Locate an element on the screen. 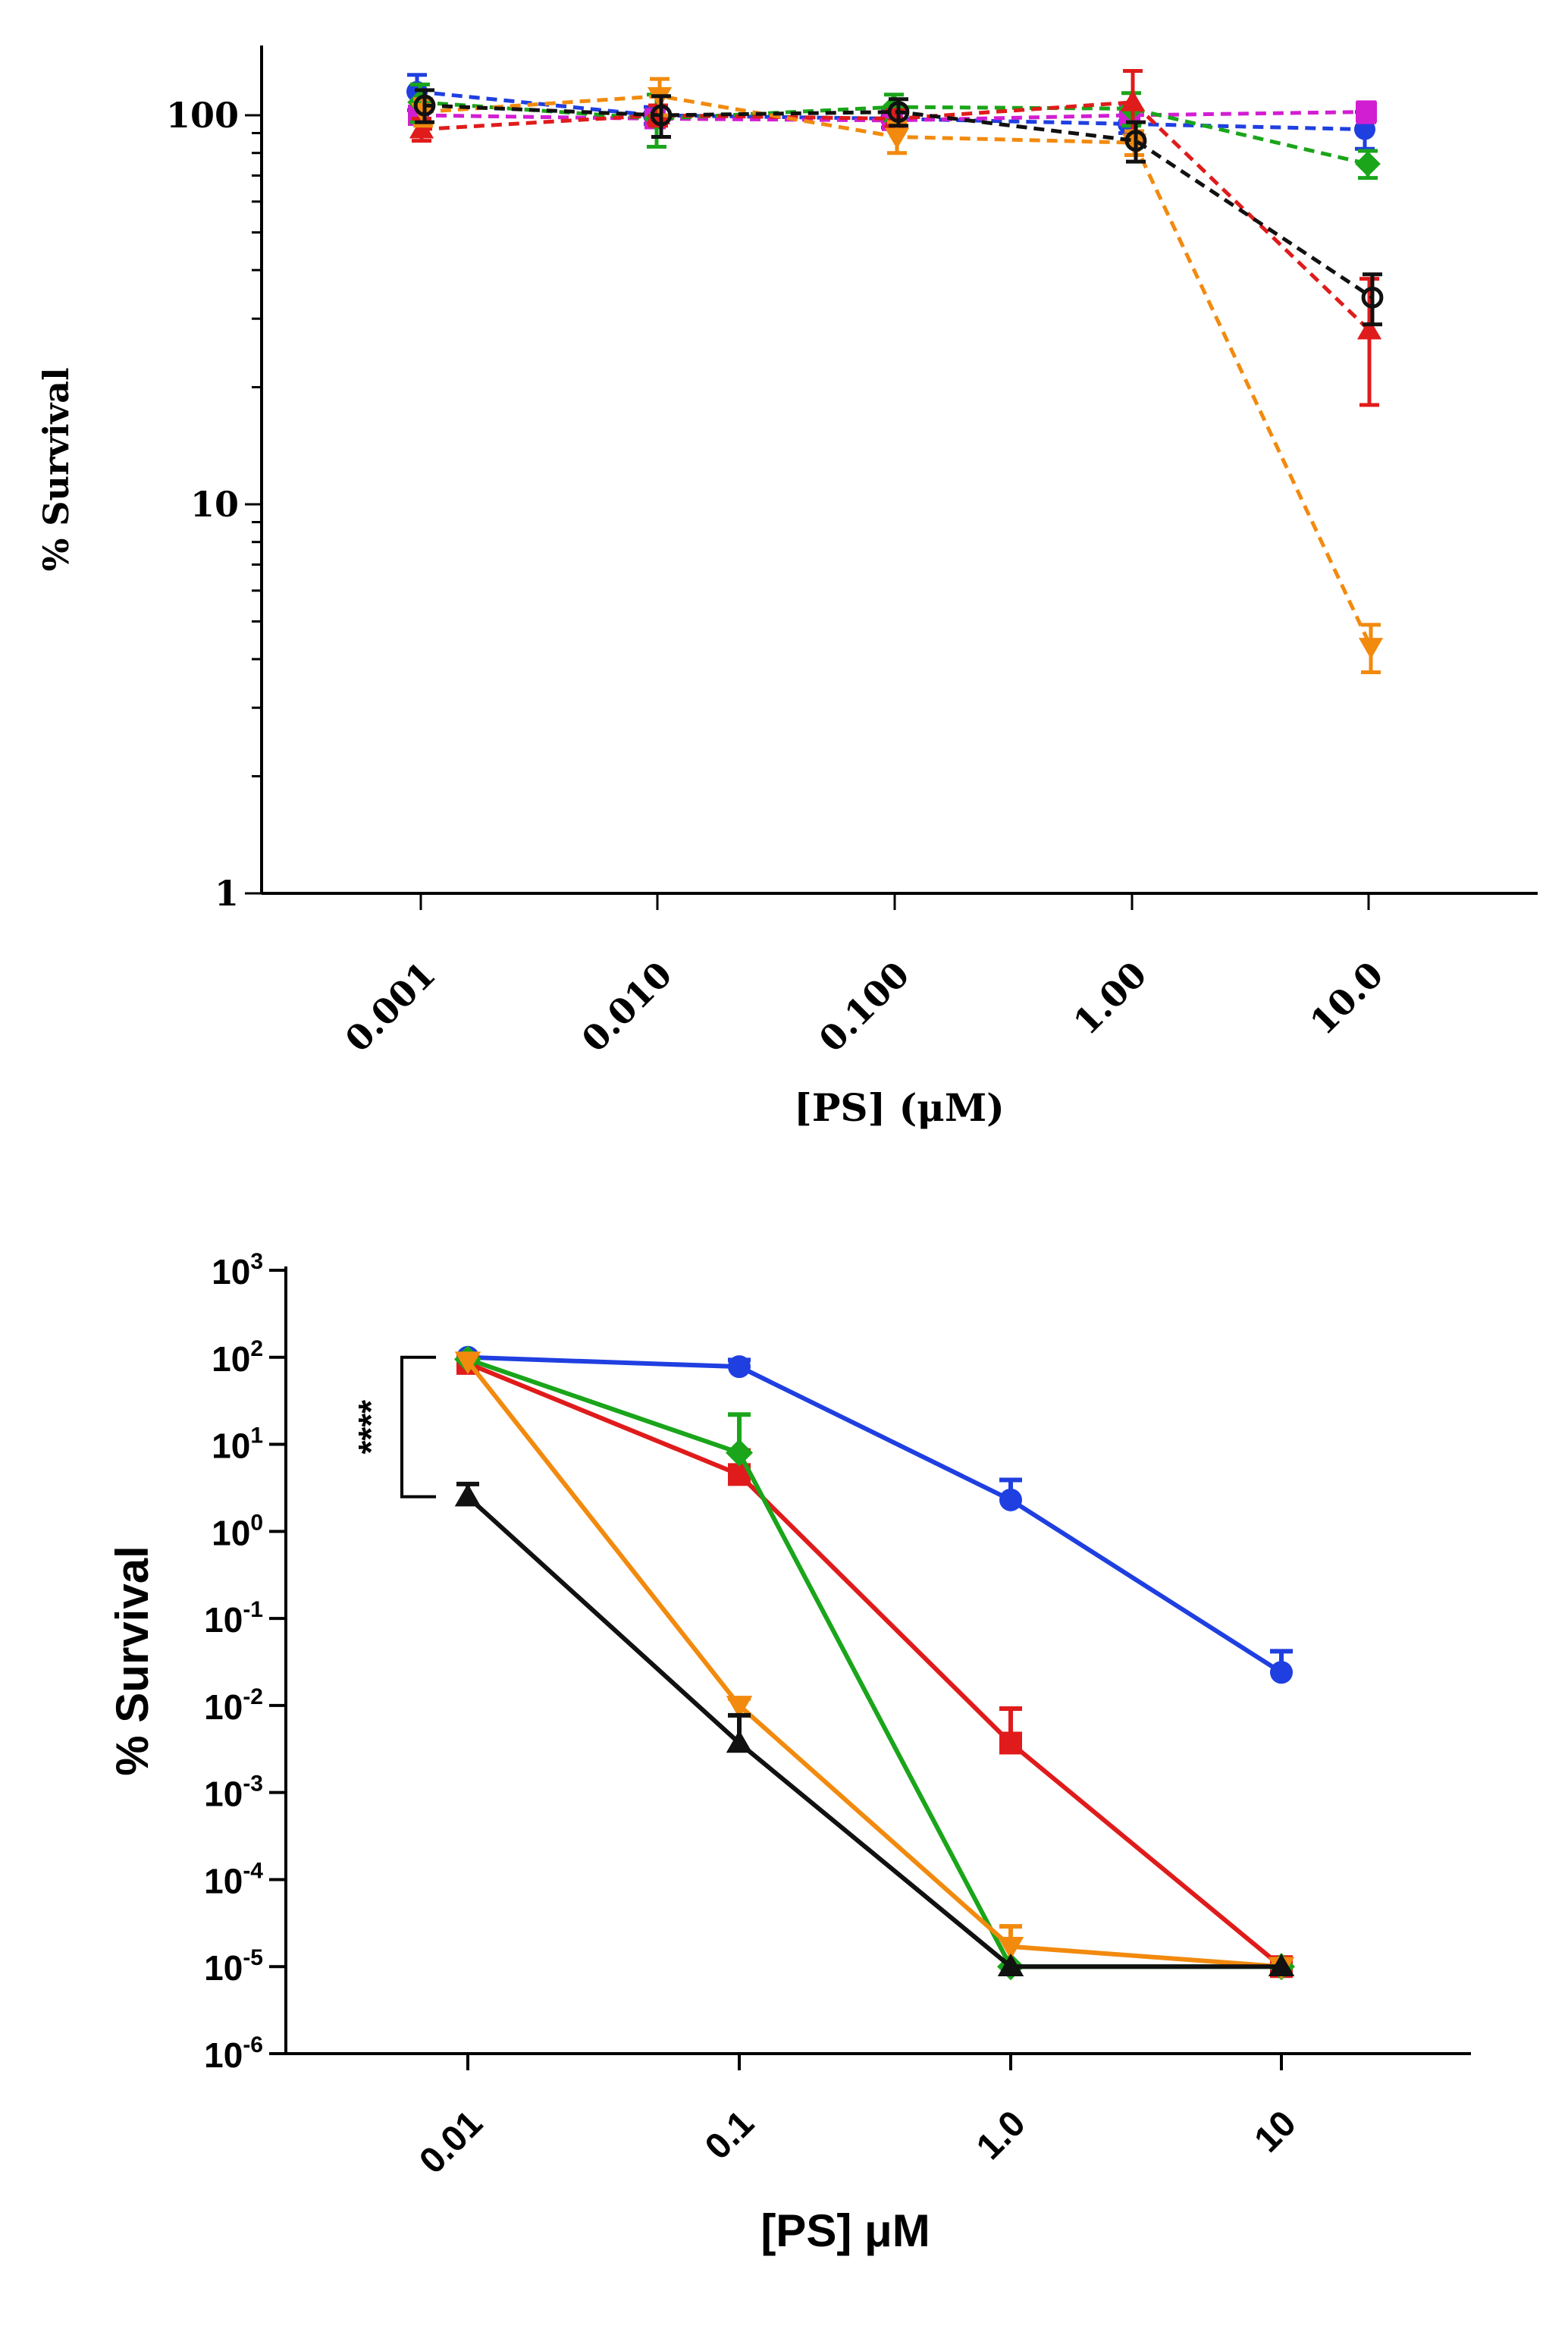  y-tick-label: 10¹ is located at coordinates (238, 1444).